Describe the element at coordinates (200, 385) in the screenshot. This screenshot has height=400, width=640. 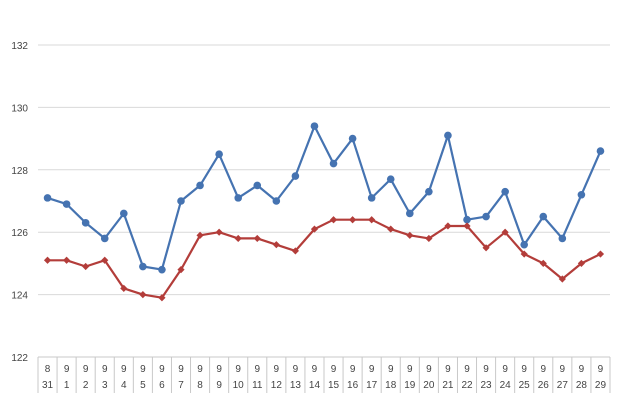
I see `x-tick-day-label: 8` at that location.